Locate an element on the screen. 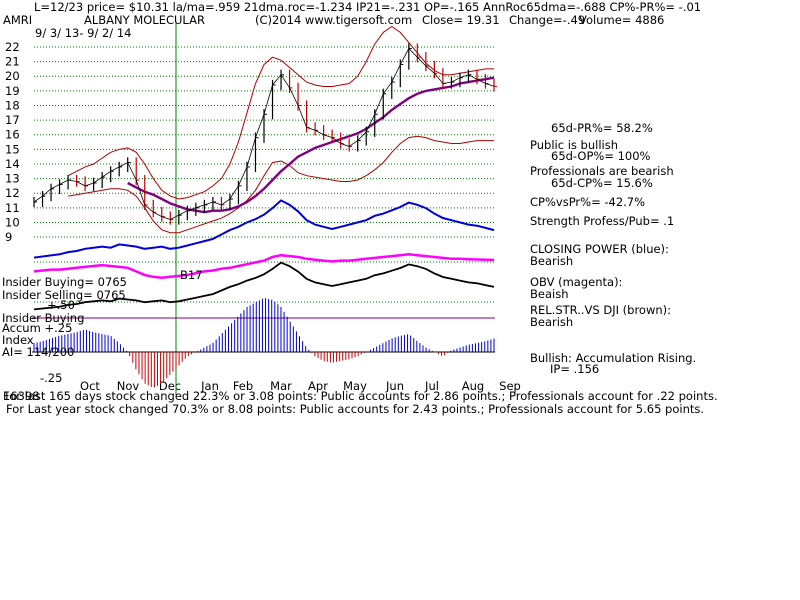 The image size is (800, 600). stat-strength-ratio: Strength Profess/Pub= .1 is located at coordinates (602, 221).